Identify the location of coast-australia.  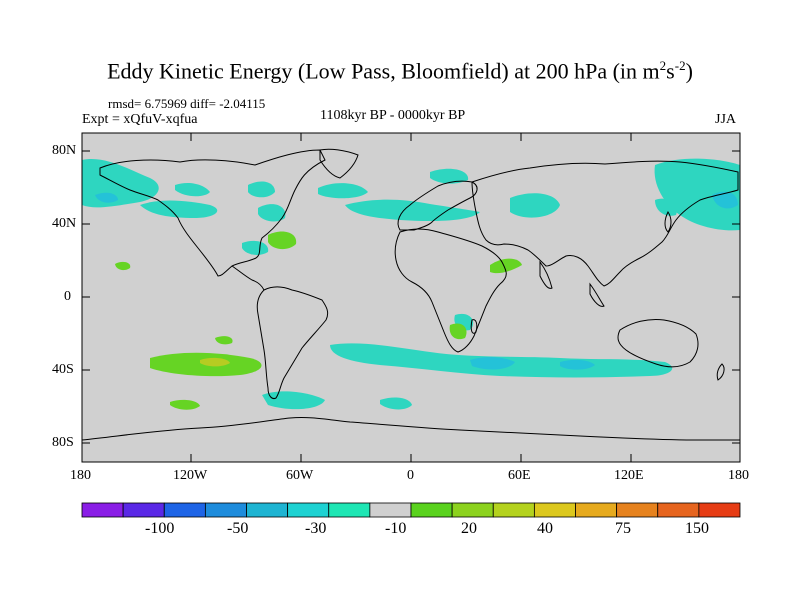
(658, 343).